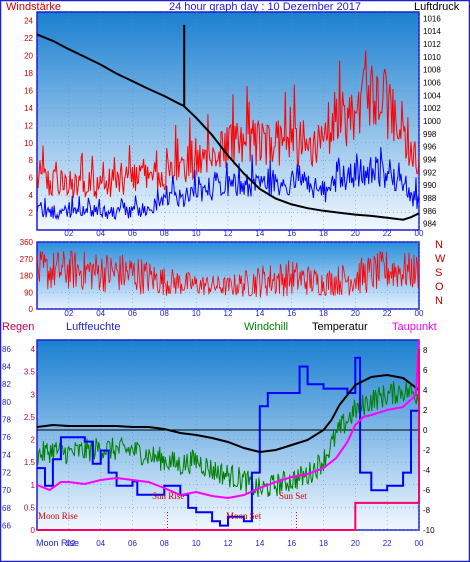 This screenshot has height=562, width=470. I want to click on y-tick-rain: 1, so click(33, 485).